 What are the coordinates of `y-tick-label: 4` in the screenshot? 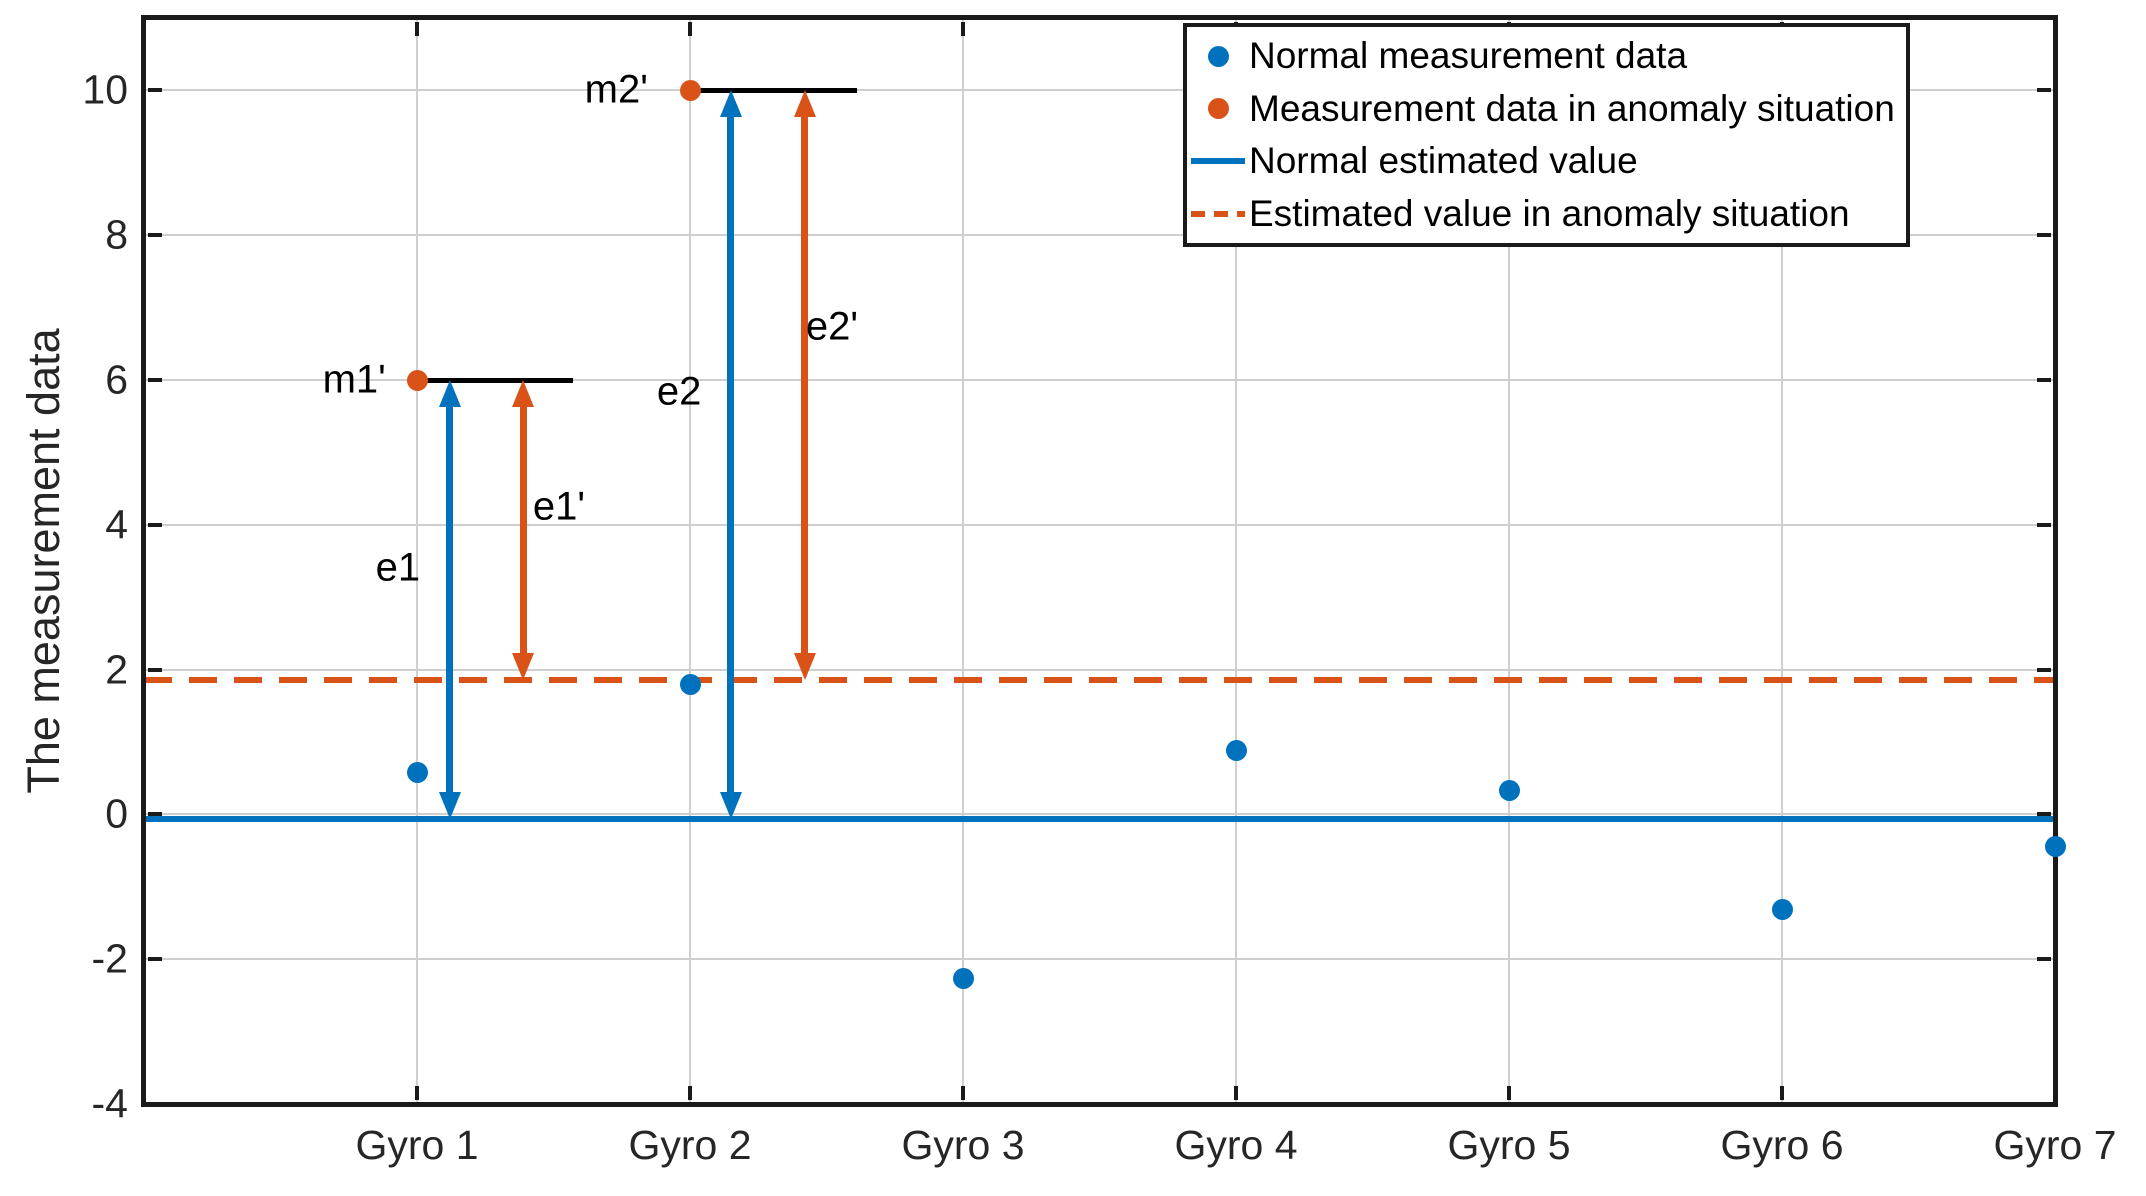 It's located at (116, 524).